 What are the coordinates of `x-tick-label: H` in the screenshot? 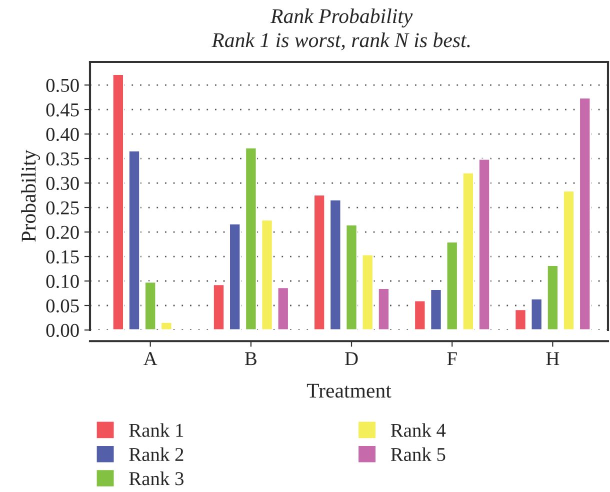 It's located at (553, 359).